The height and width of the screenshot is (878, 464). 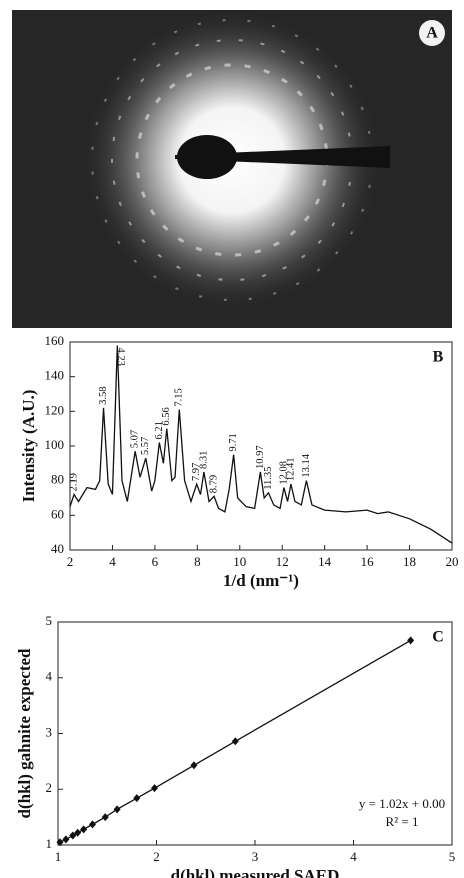 I want to click on peak-label: 10.97, so click(x=260, y=457).